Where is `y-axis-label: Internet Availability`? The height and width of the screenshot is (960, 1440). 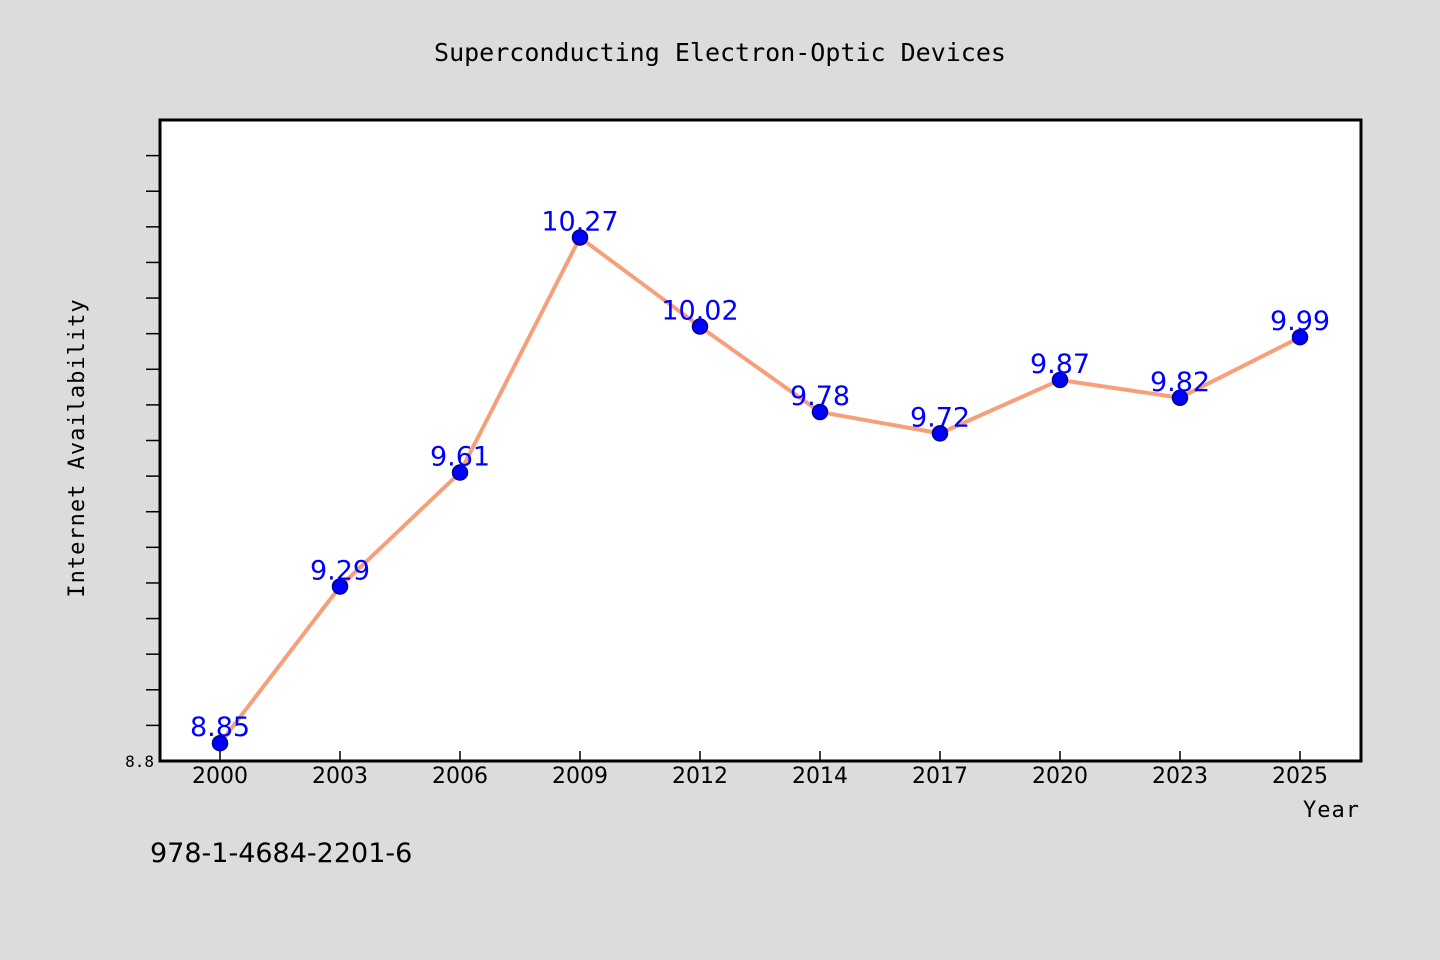
y-axis-label: Internet Availability is located at coordinates (77, 447).